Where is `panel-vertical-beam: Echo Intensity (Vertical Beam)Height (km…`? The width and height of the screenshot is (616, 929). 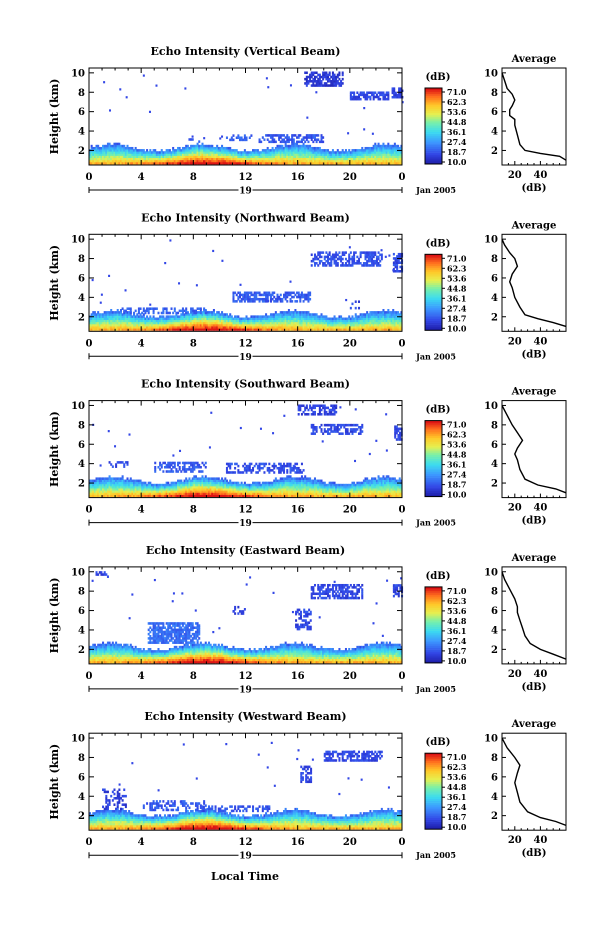 panel-vertical-beam: Echo Intensity (Vertical Beam)Height (km… is located at coordinates (307, 121).